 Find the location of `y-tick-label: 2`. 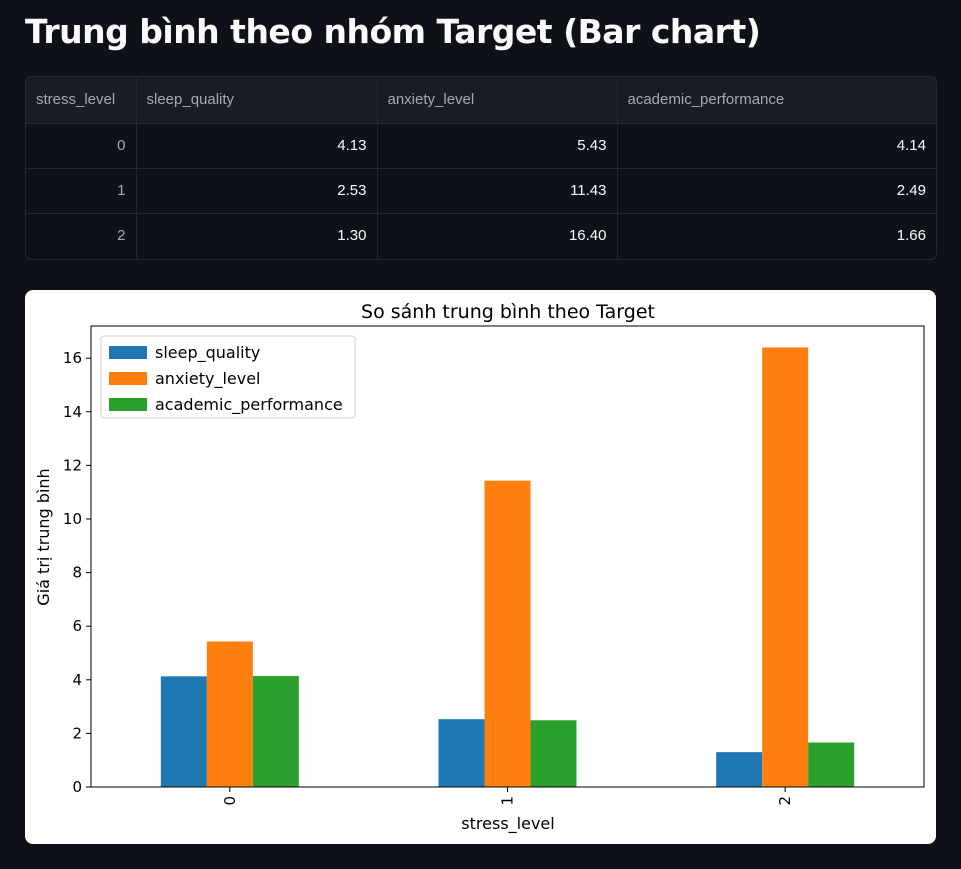

y-tick-label: 2 is located at coordinates (77, 733).